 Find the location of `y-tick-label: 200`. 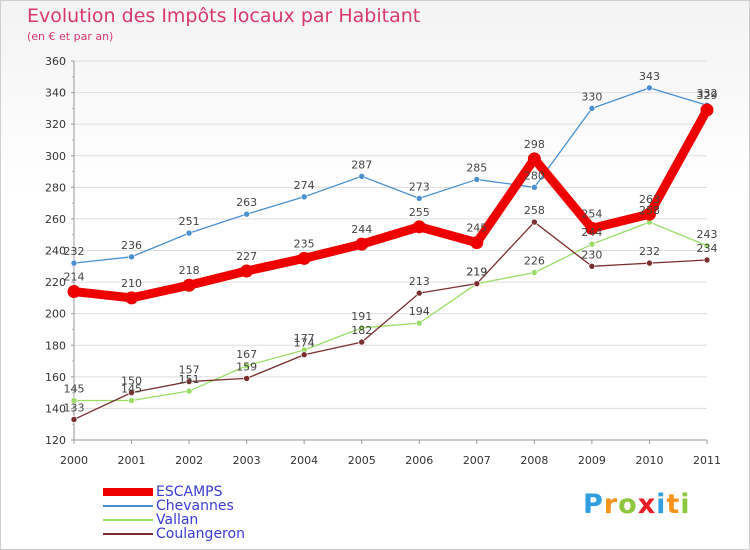

y-tick-label: 200 is located at coordinates (55, 314).